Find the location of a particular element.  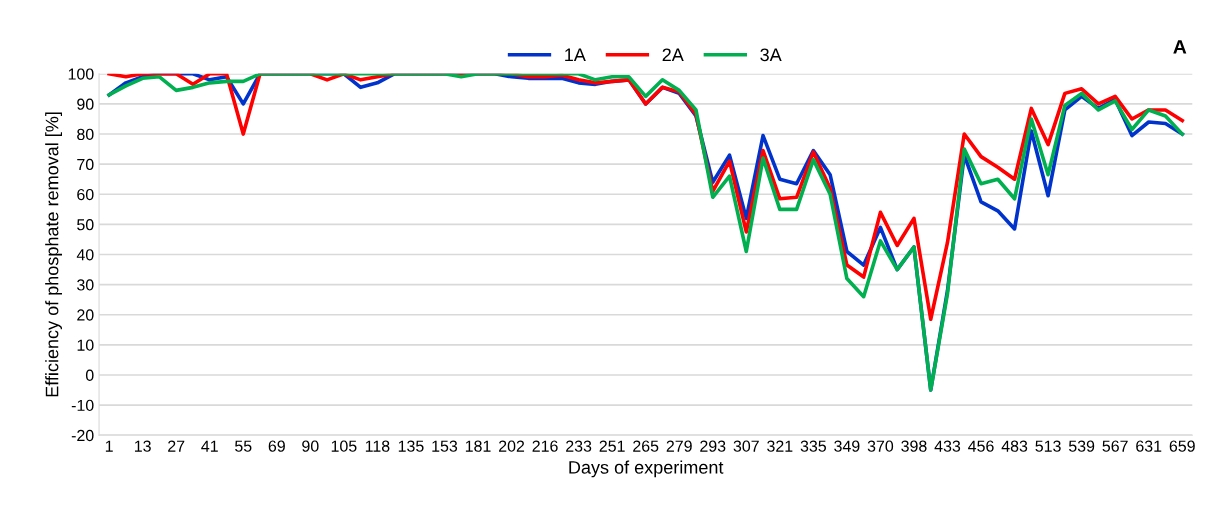

x-tick-label: 69 is located at coordinates (276, 446).